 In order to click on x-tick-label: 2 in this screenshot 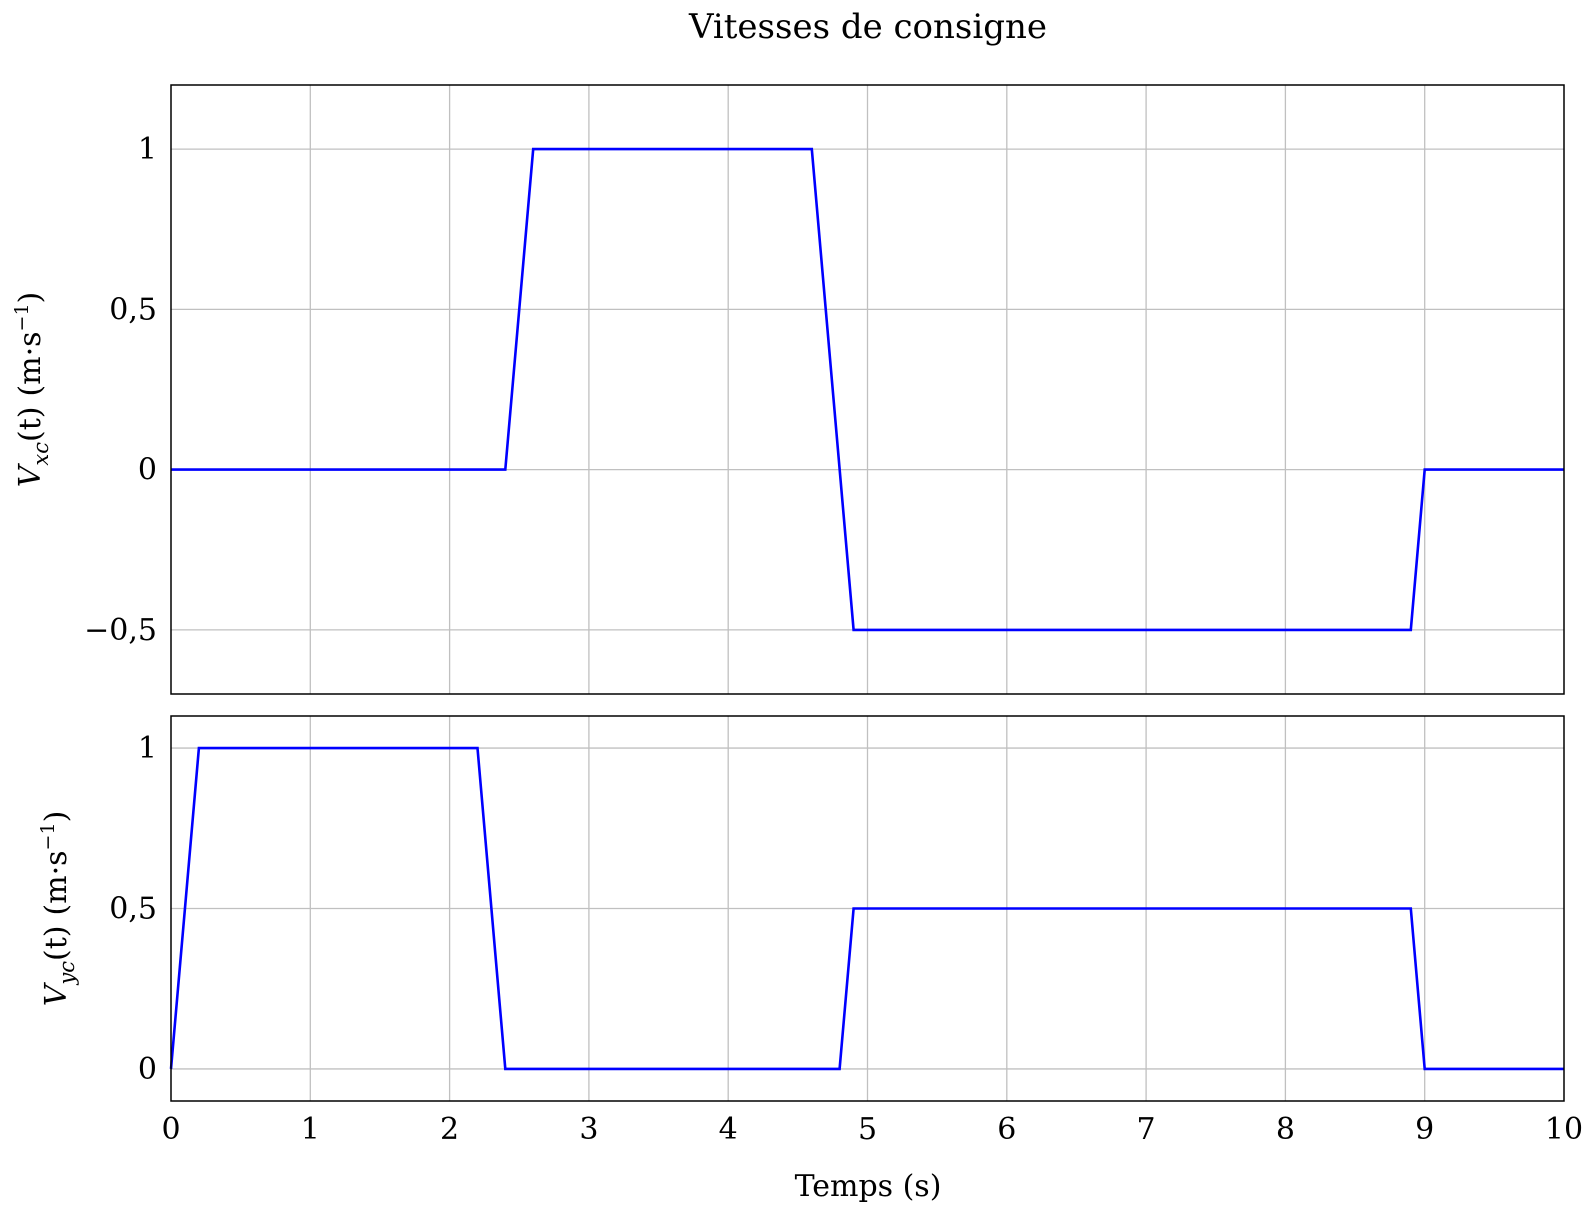, I will do `click(449, 1129)`.